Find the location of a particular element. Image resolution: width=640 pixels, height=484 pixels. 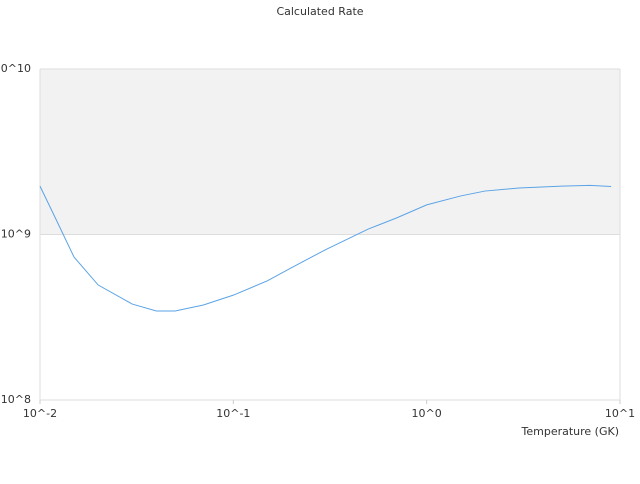

x-axis-label: Temperature (GK) is located at coordinates (570, 431).